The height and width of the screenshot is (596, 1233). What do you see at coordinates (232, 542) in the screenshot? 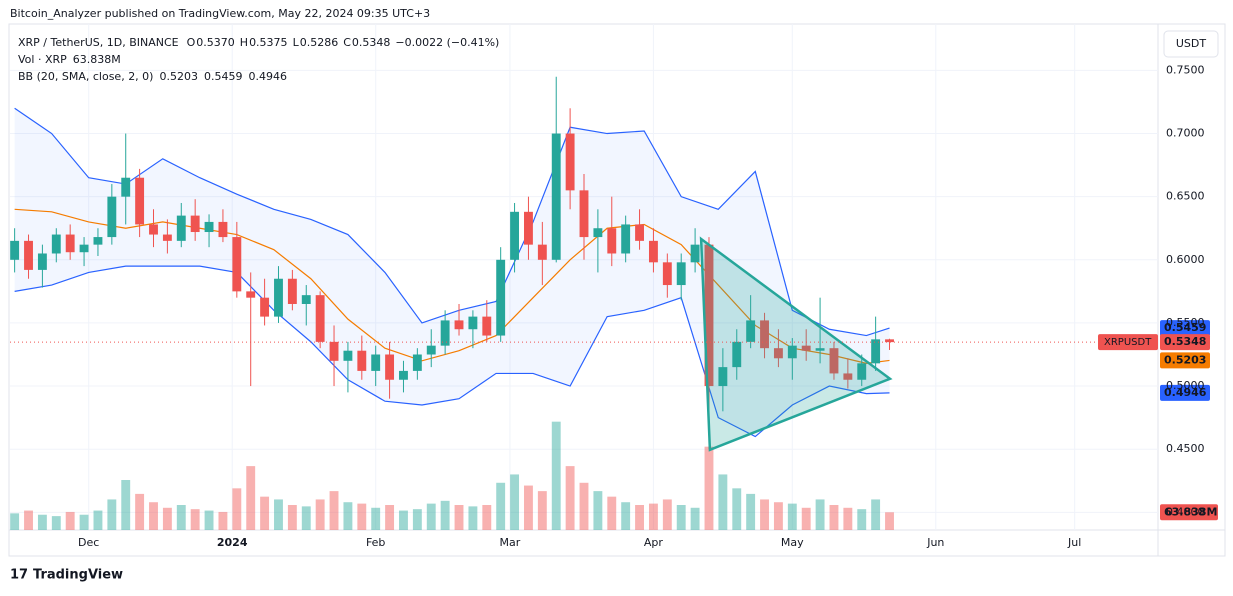
I see `x-tick-label: 2024` at bounding box center [232, 542].